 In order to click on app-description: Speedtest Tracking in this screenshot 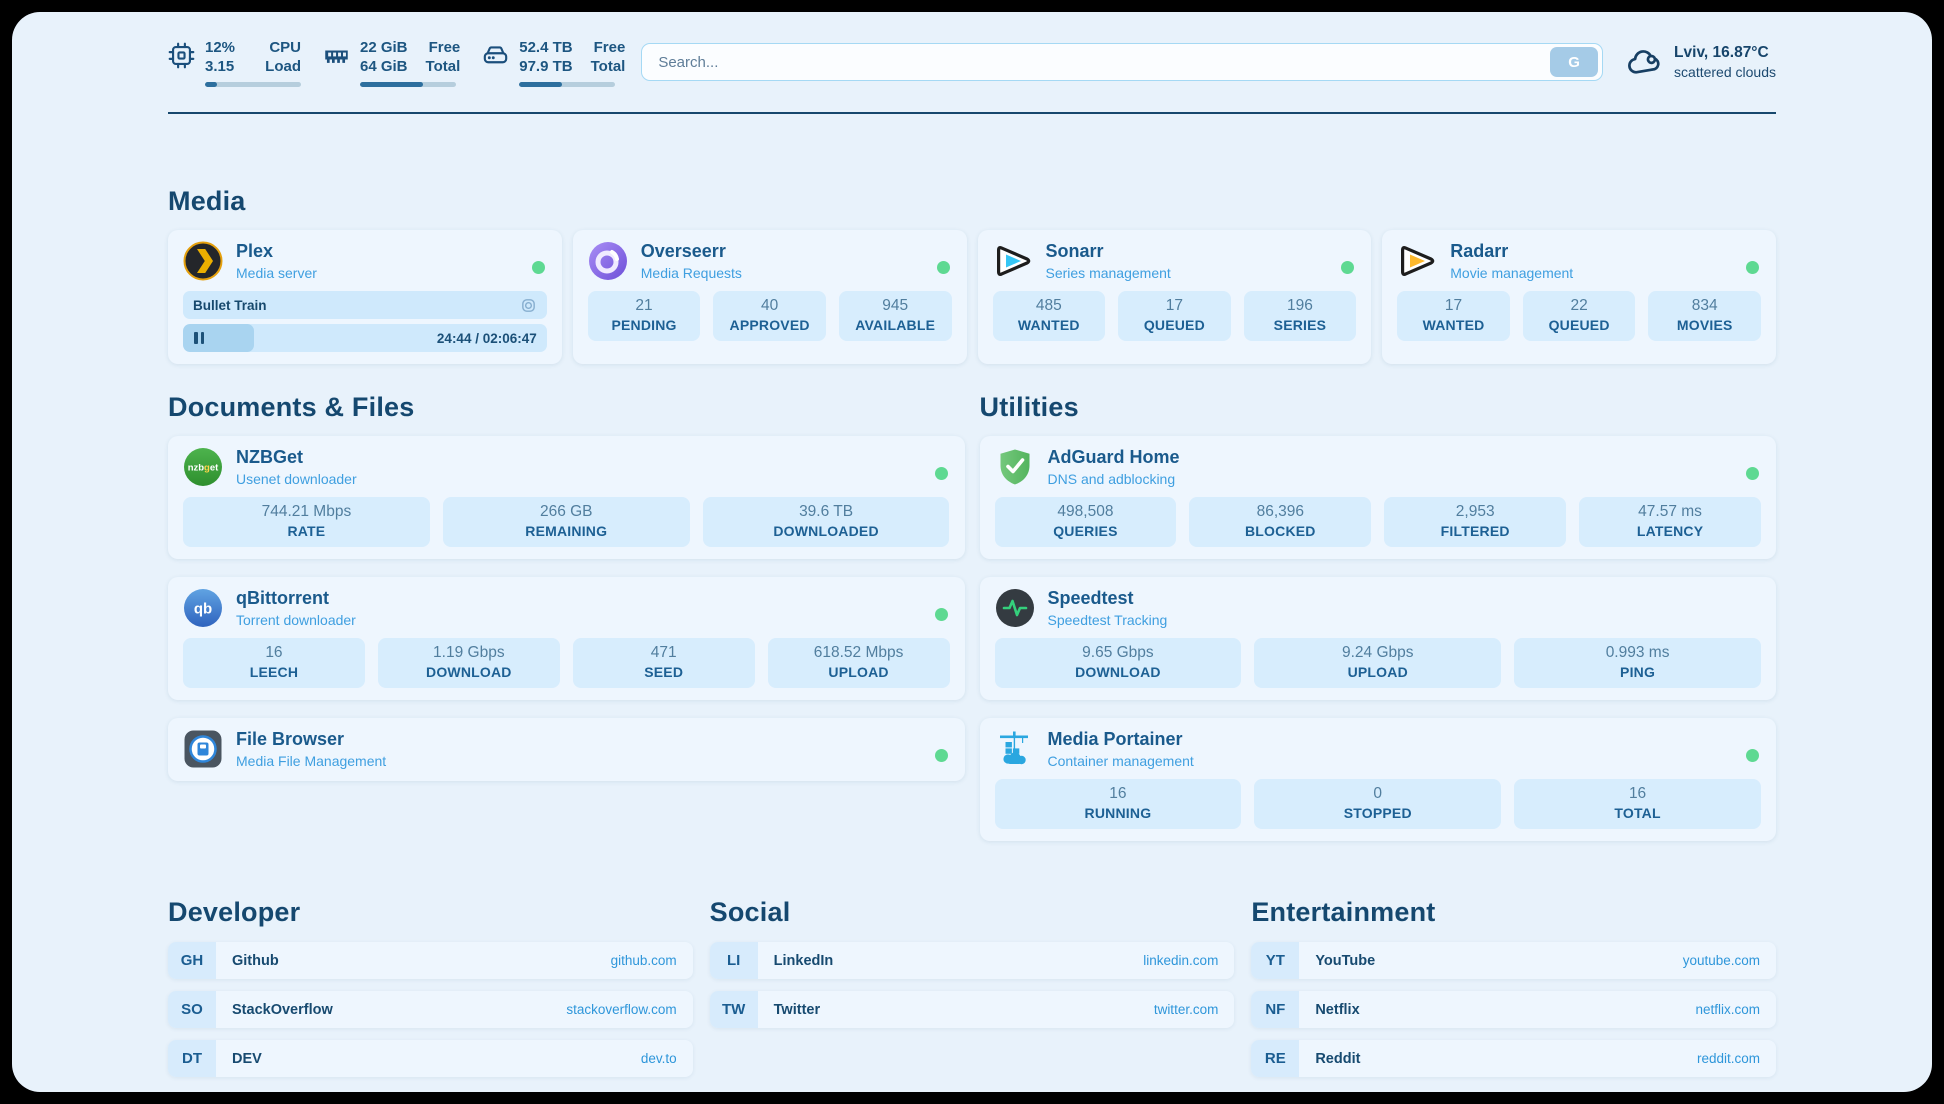, I will do `click(1107, 619)`.